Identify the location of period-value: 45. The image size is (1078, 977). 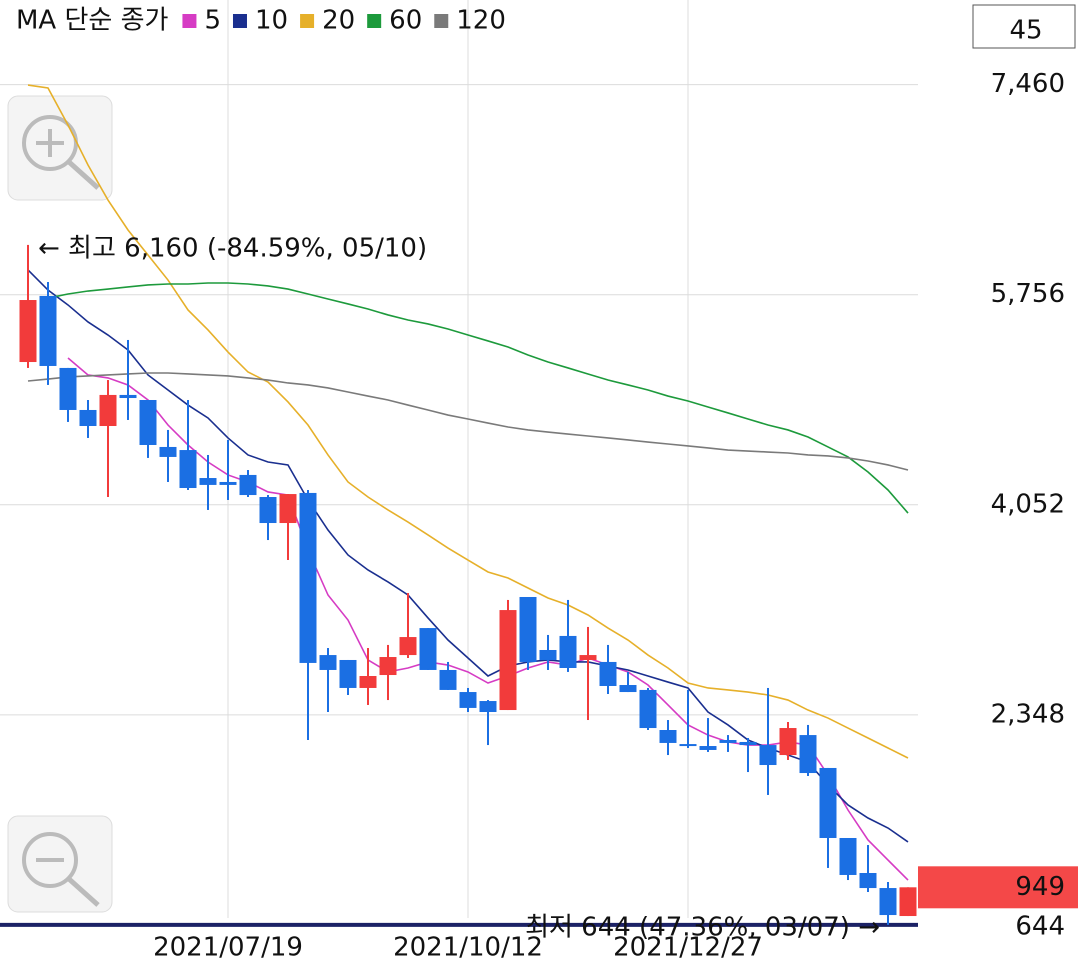
(1025, 31).